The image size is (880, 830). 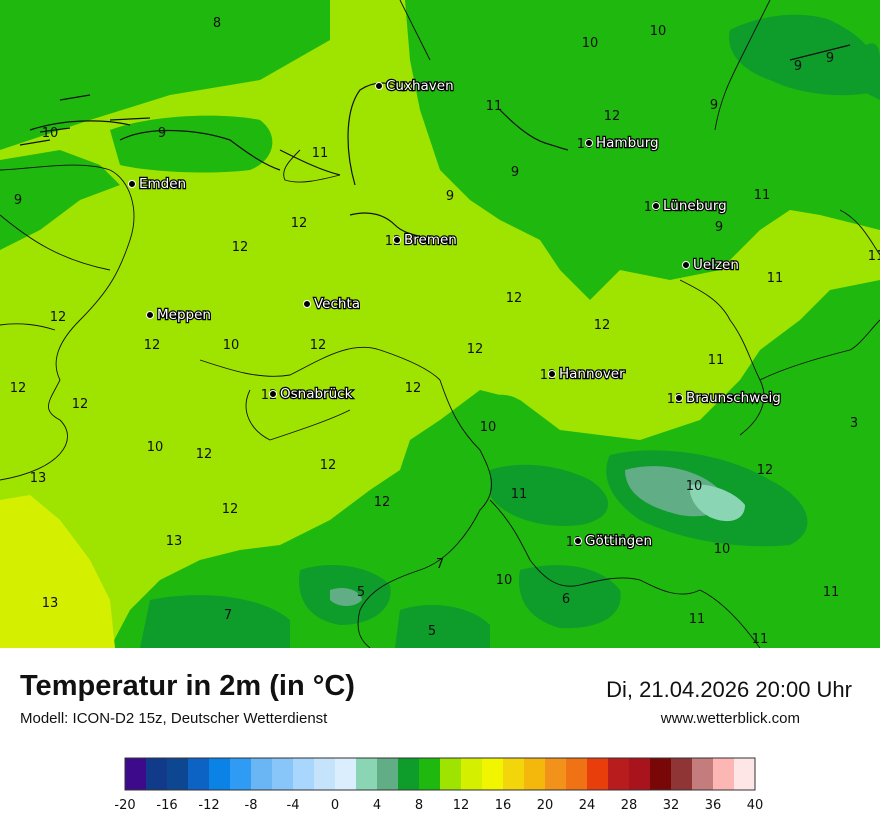 I want to click on city-marker: 12 Bremen, so click(x=421, y=240).